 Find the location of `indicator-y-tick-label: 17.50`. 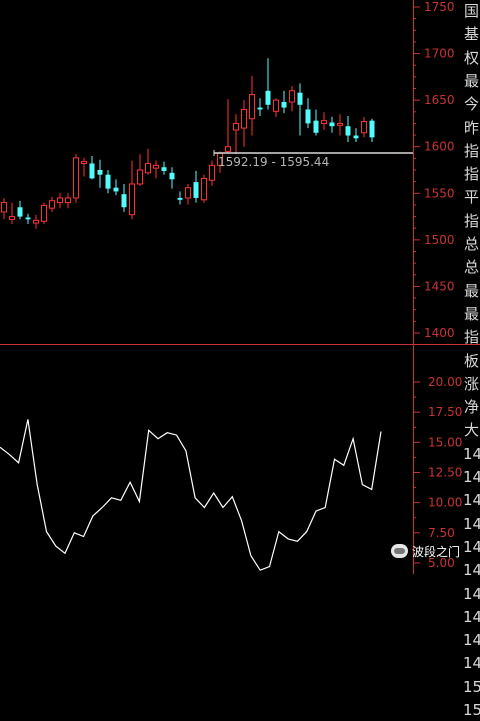

indicator-y-tick-label: 17.50 is located at coordinates (445, 412).